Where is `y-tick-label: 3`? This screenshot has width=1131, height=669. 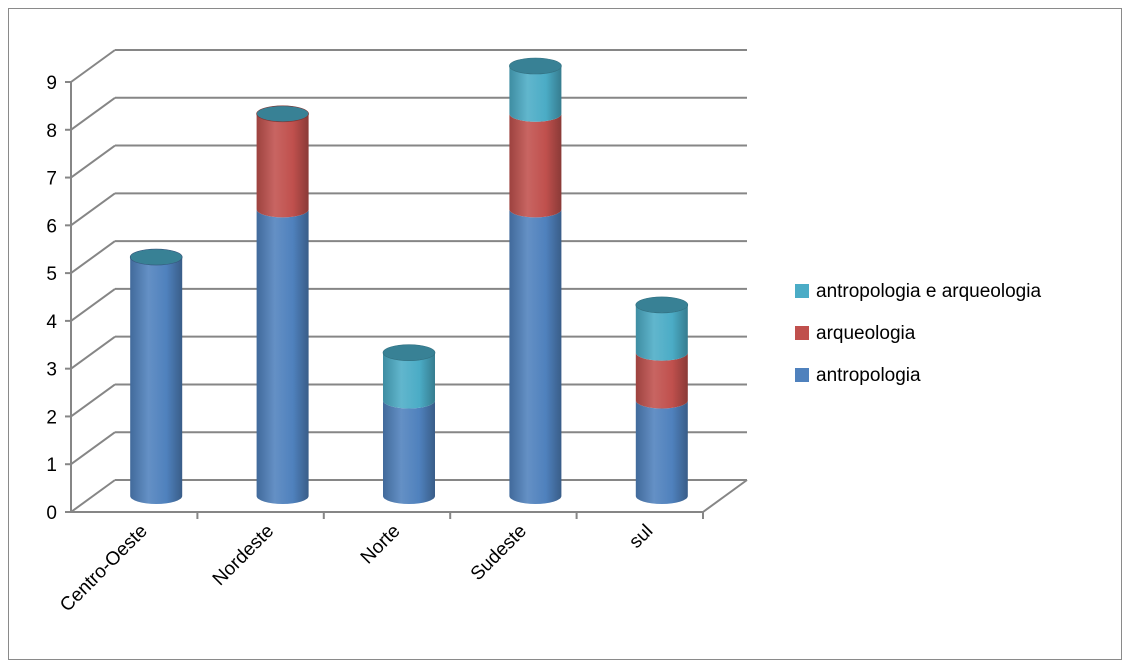 y-tick-label: 3 is located at coordinates (51, 370).